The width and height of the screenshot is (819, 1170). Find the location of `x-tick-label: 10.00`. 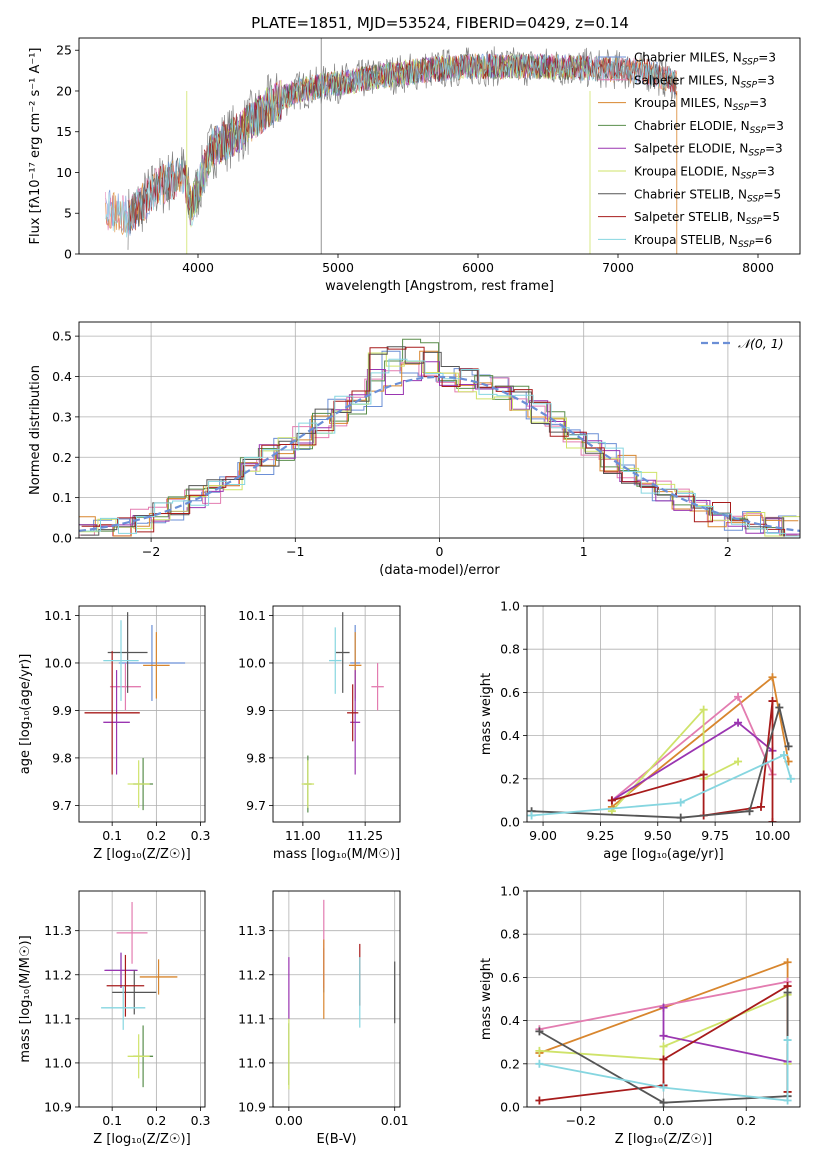

x-tick-label: 10.00 is located at coordinates (773, 835).